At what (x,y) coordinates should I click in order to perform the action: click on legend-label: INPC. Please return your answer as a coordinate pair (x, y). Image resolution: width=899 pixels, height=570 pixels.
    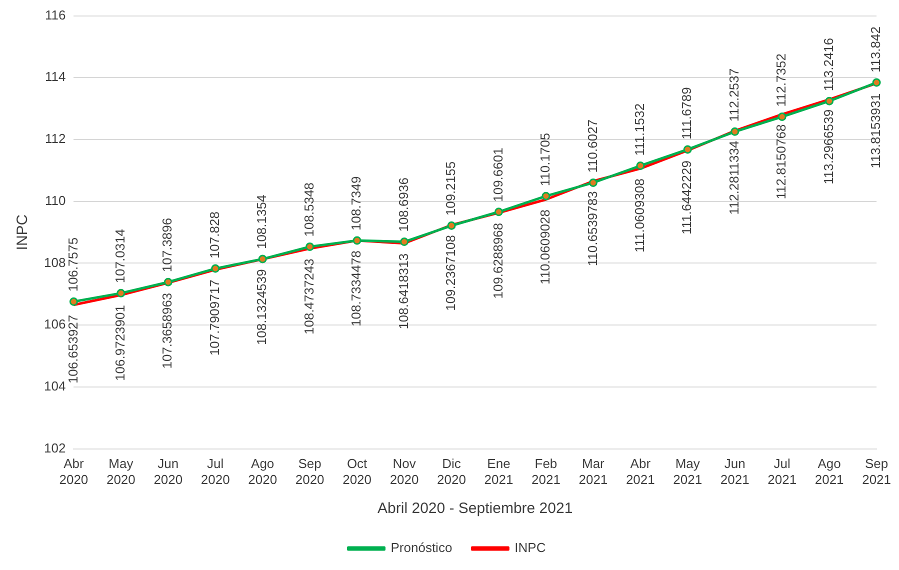
    Looking at the image, I should click on (530, 548).